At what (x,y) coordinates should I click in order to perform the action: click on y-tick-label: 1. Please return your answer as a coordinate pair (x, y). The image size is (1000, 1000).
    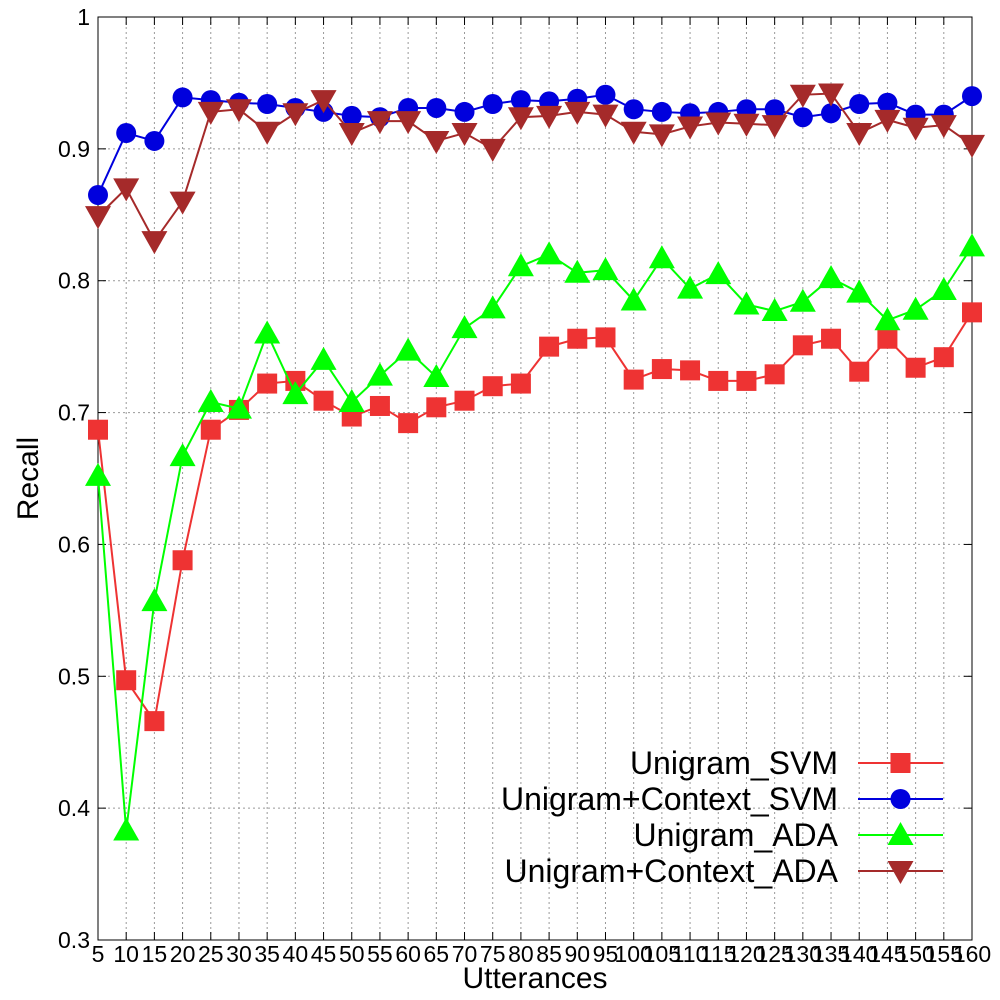
    Looking at the image, I should click on (83, 17).